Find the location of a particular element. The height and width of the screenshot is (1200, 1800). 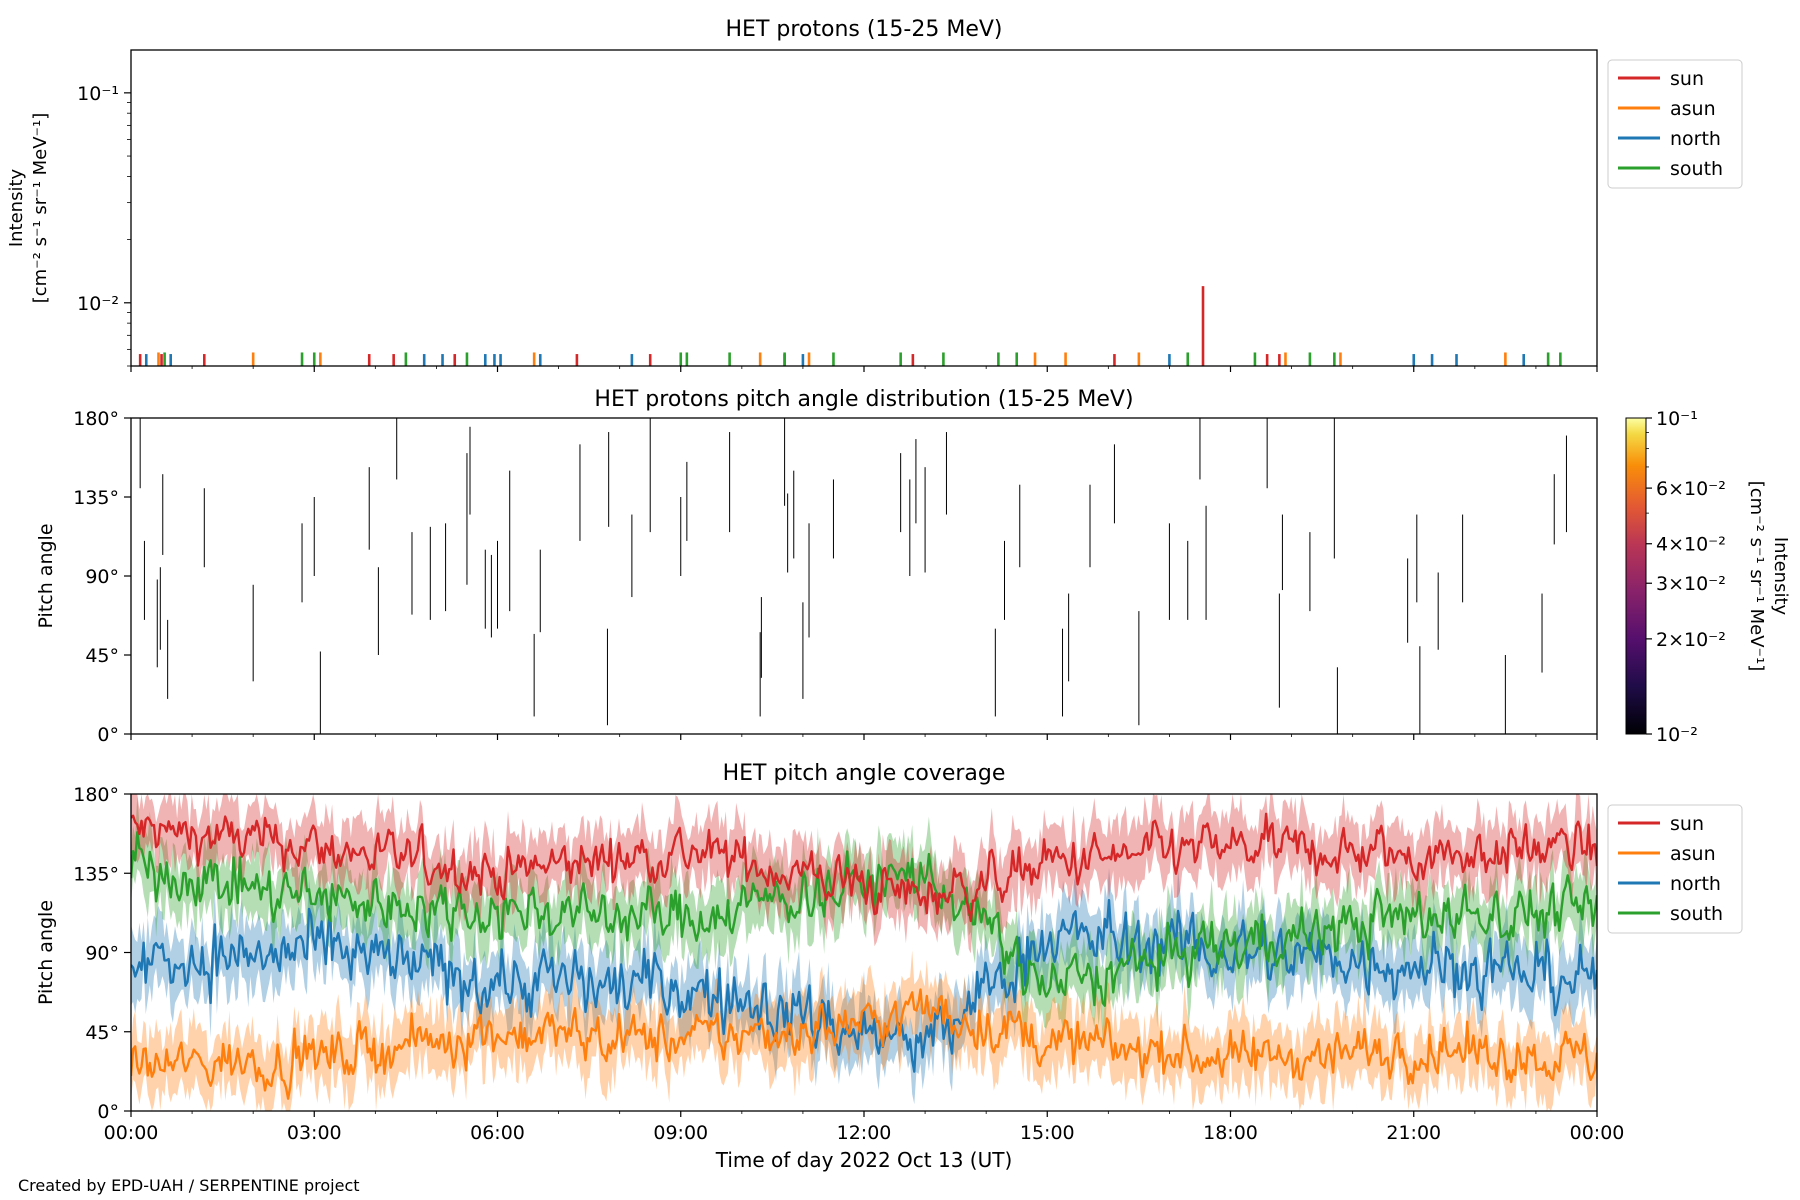

colorbar-label: Intensity[cm⁻² s⁻¹ sr⁻¹ MeV⁻¹] is located at coordinates (1768, 576).